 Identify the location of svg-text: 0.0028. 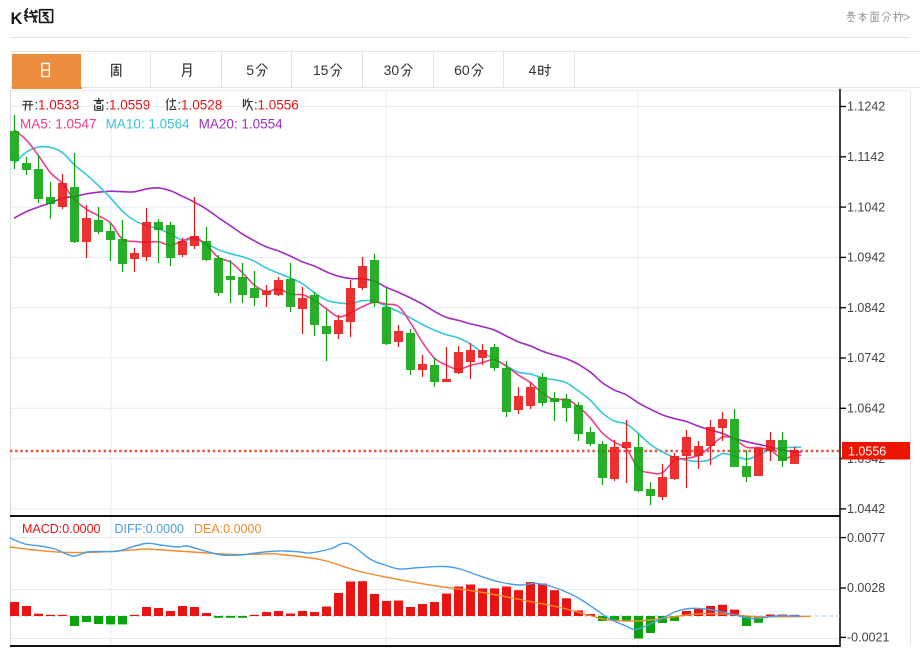
(866, 588).